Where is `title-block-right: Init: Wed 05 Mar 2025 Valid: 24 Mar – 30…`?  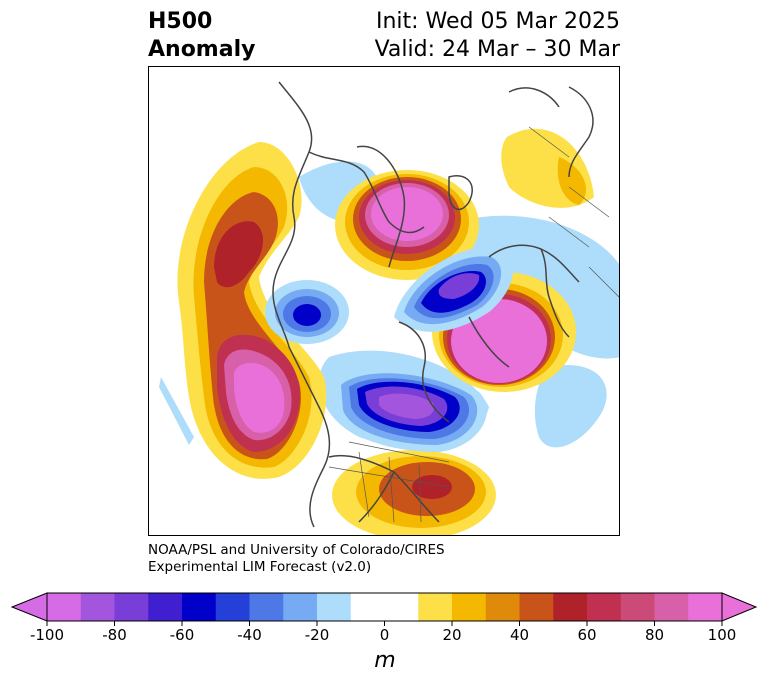 title-block-right: Init: Wed 05 Mar 2025 Valid: 24 Mar – 30… is located at coordinates (497, 36).